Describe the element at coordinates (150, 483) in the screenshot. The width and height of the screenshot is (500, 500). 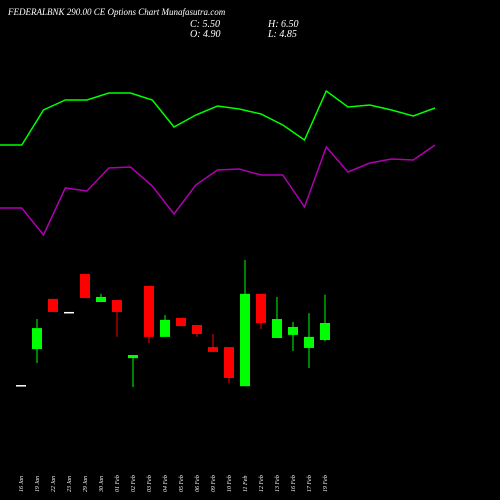
I see `x-tick-label: 03 Feb` at that location.